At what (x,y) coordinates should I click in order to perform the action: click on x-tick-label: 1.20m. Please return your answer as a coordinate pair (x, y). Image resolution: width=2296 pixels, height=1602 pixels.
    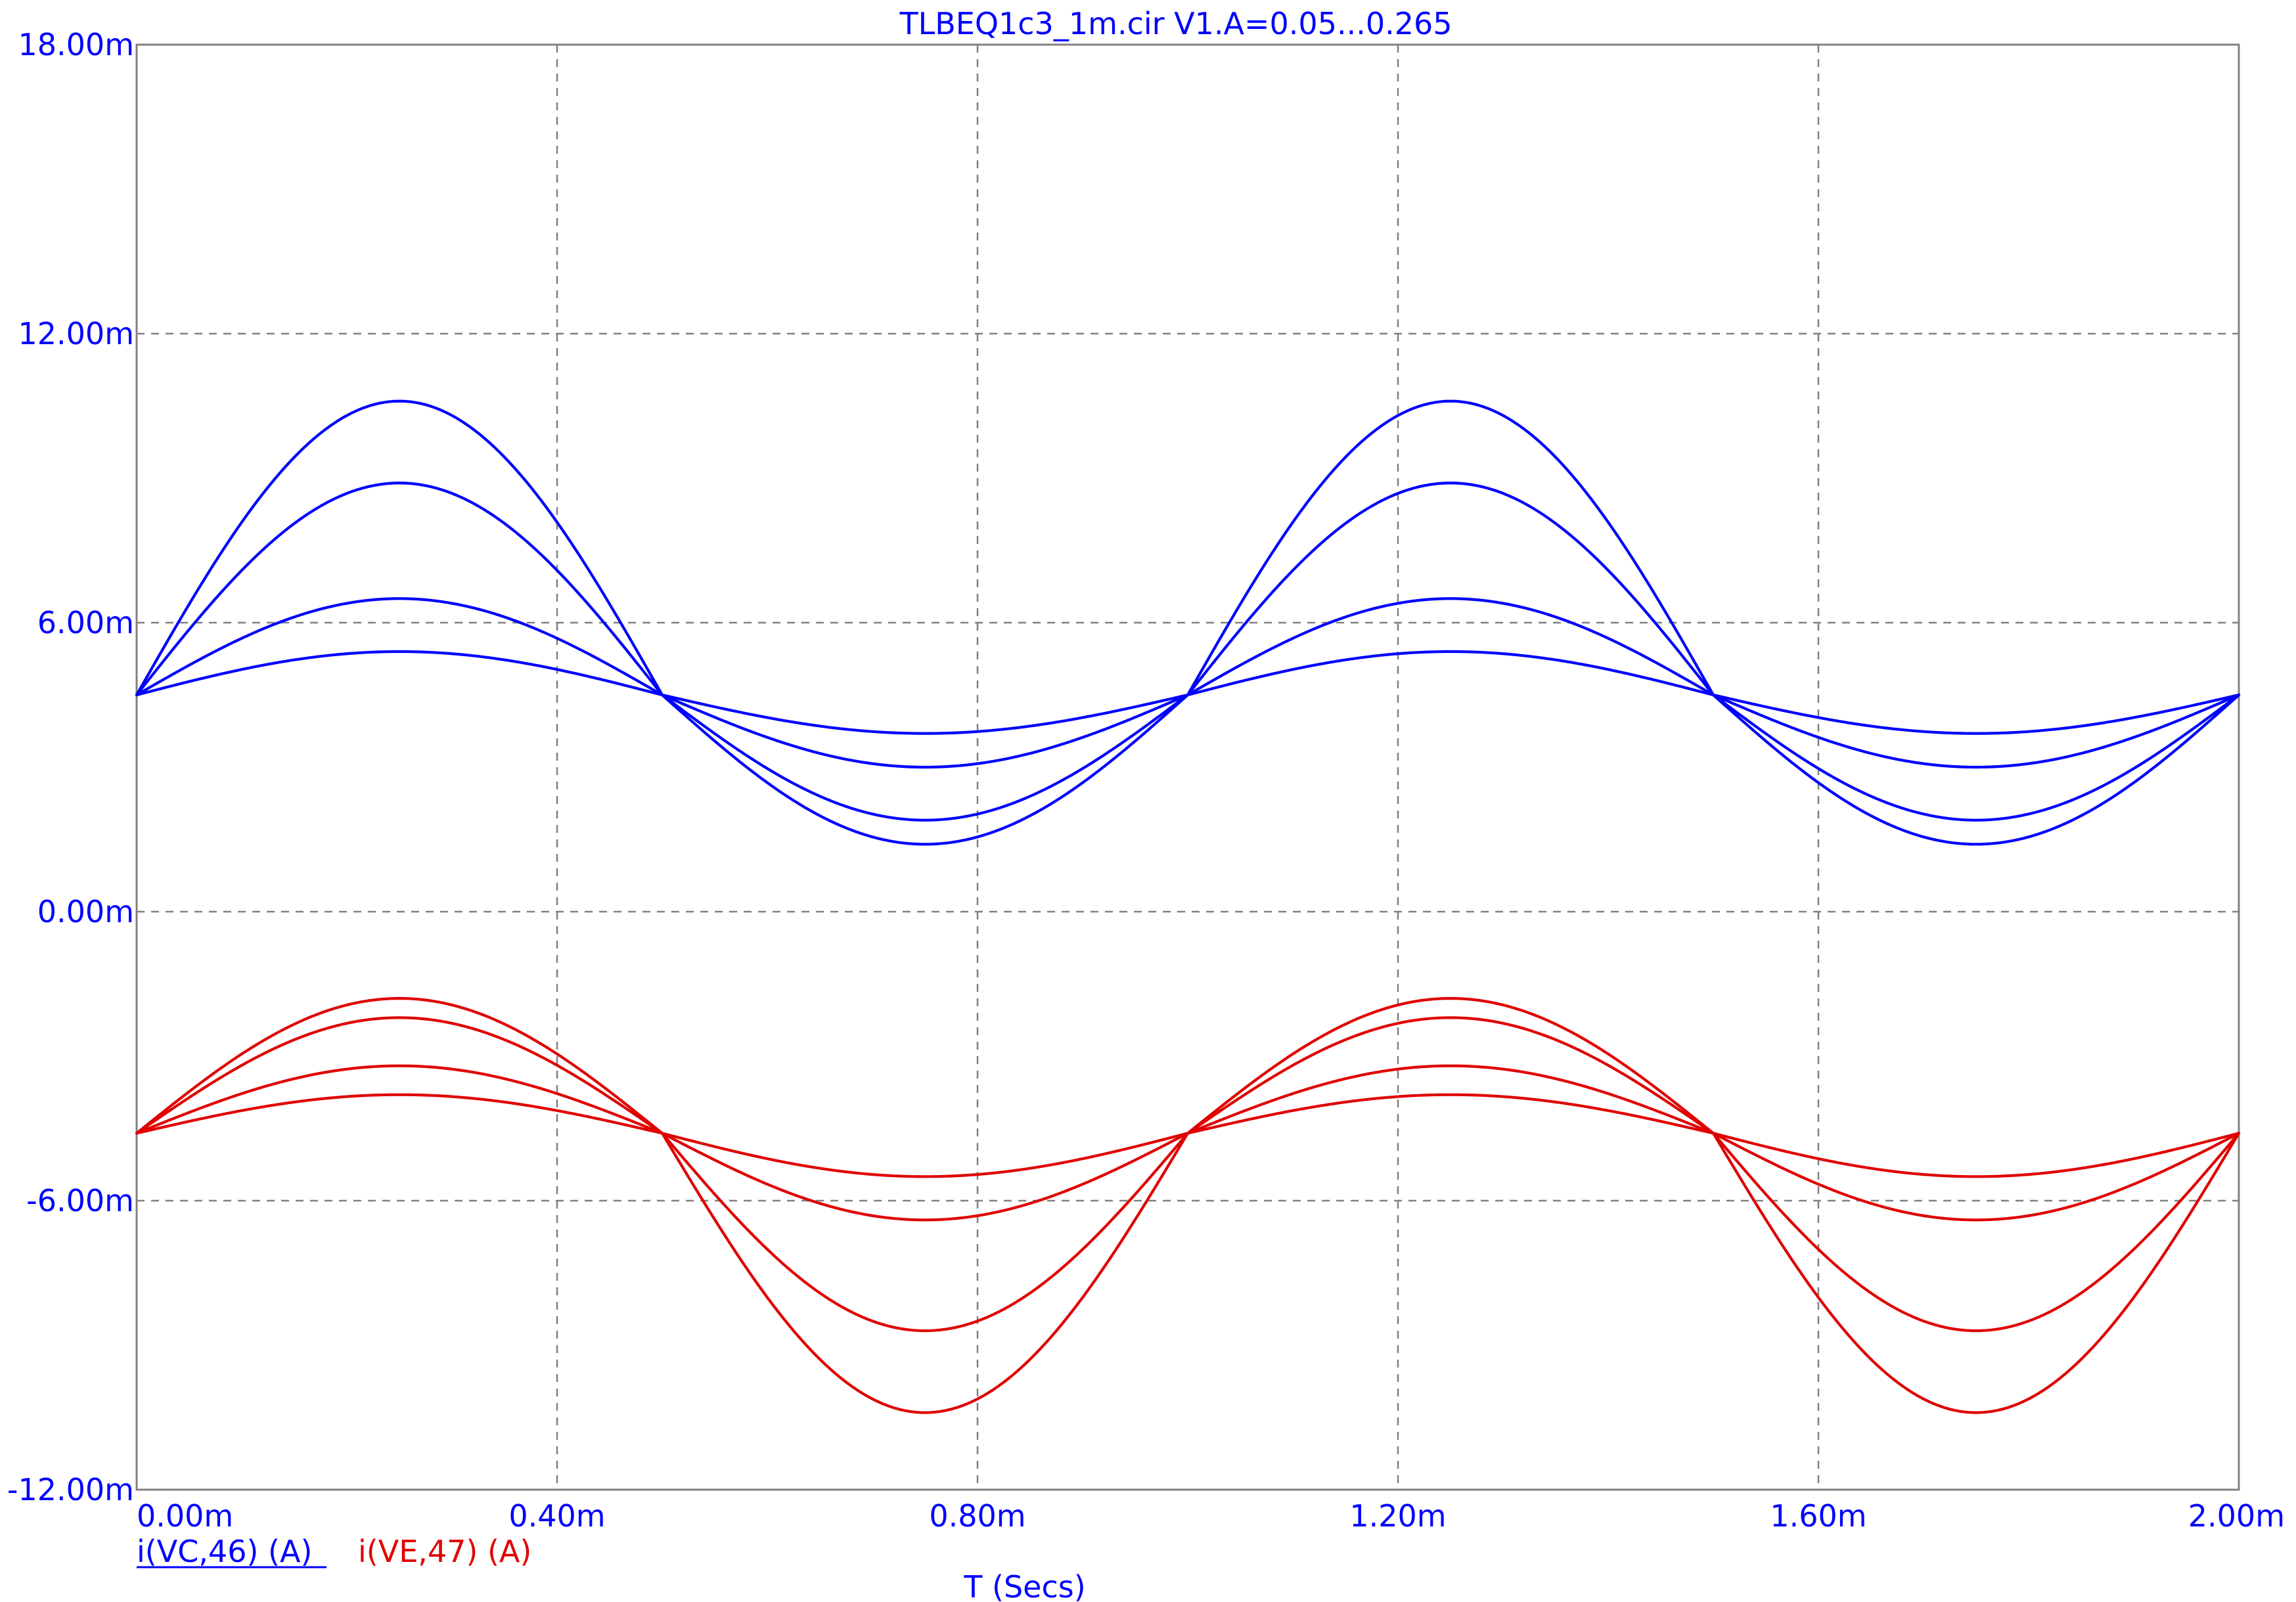
    Looking at the image, I should click on (1398, 1516).